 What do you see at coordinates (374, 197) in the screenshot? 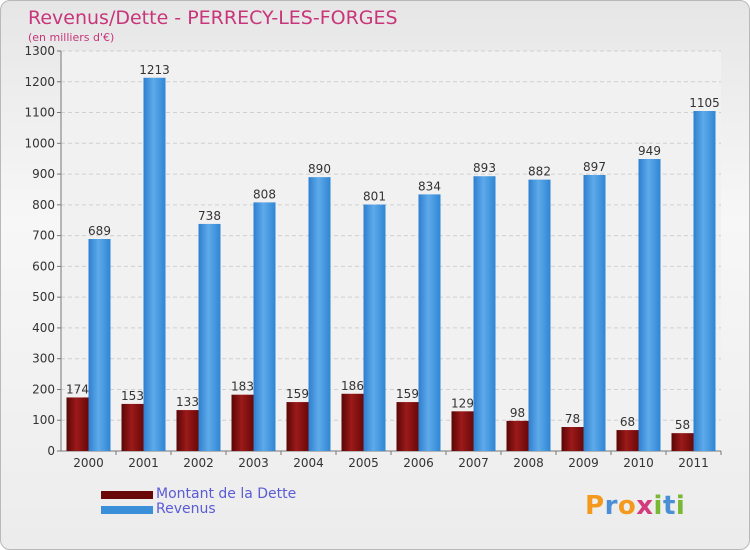
I see `data-label-revenus: 801` at bounding box center [374, 197].